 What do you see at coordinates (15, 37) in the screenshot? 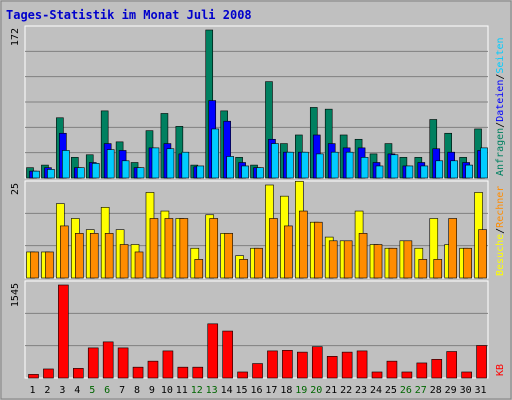
I see `panel-top-ymax-label: 172` at bounding box center [15, 37].